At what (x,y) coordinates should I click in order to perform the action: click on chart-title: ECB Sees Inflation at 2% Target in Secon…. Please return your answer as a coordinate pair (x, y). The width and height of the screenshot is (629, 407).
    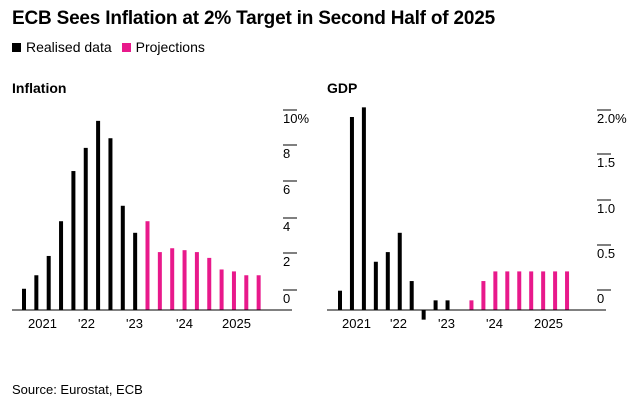
    Looking at the image, I should click on (253, 18).